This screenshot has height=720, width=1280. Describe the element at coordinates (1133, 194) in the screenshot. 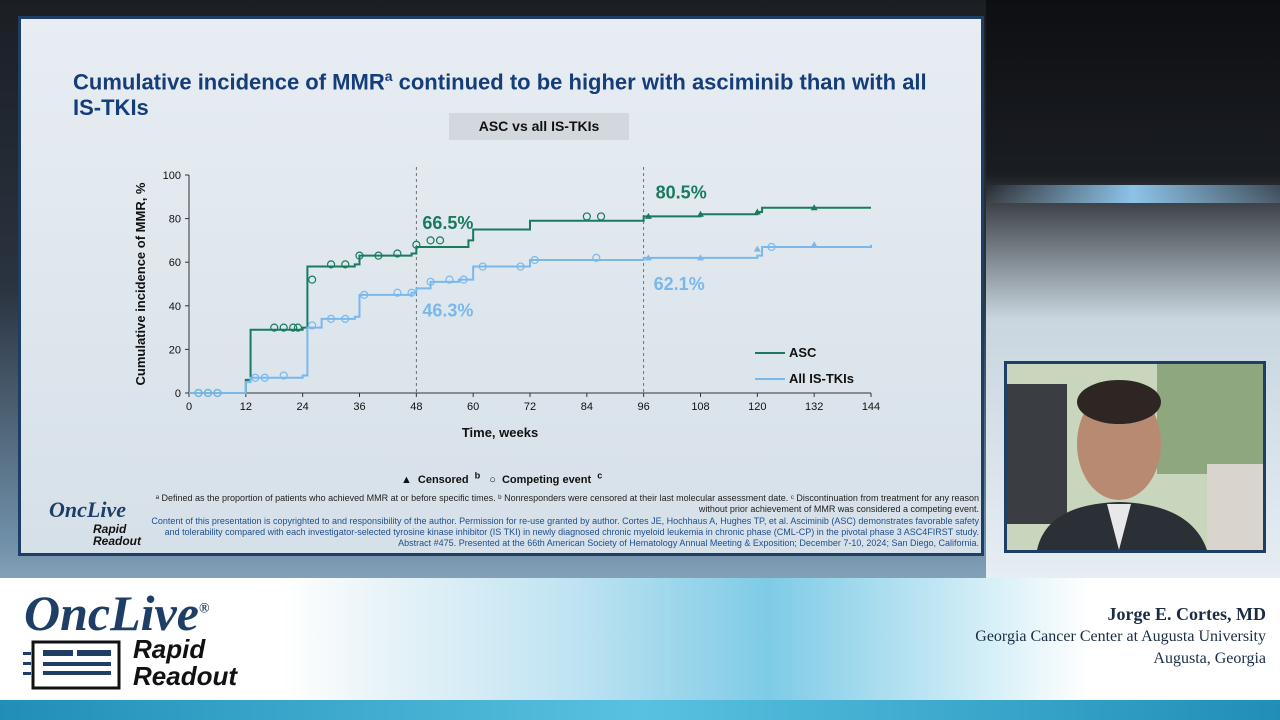

I see `background-stripe` at that location.